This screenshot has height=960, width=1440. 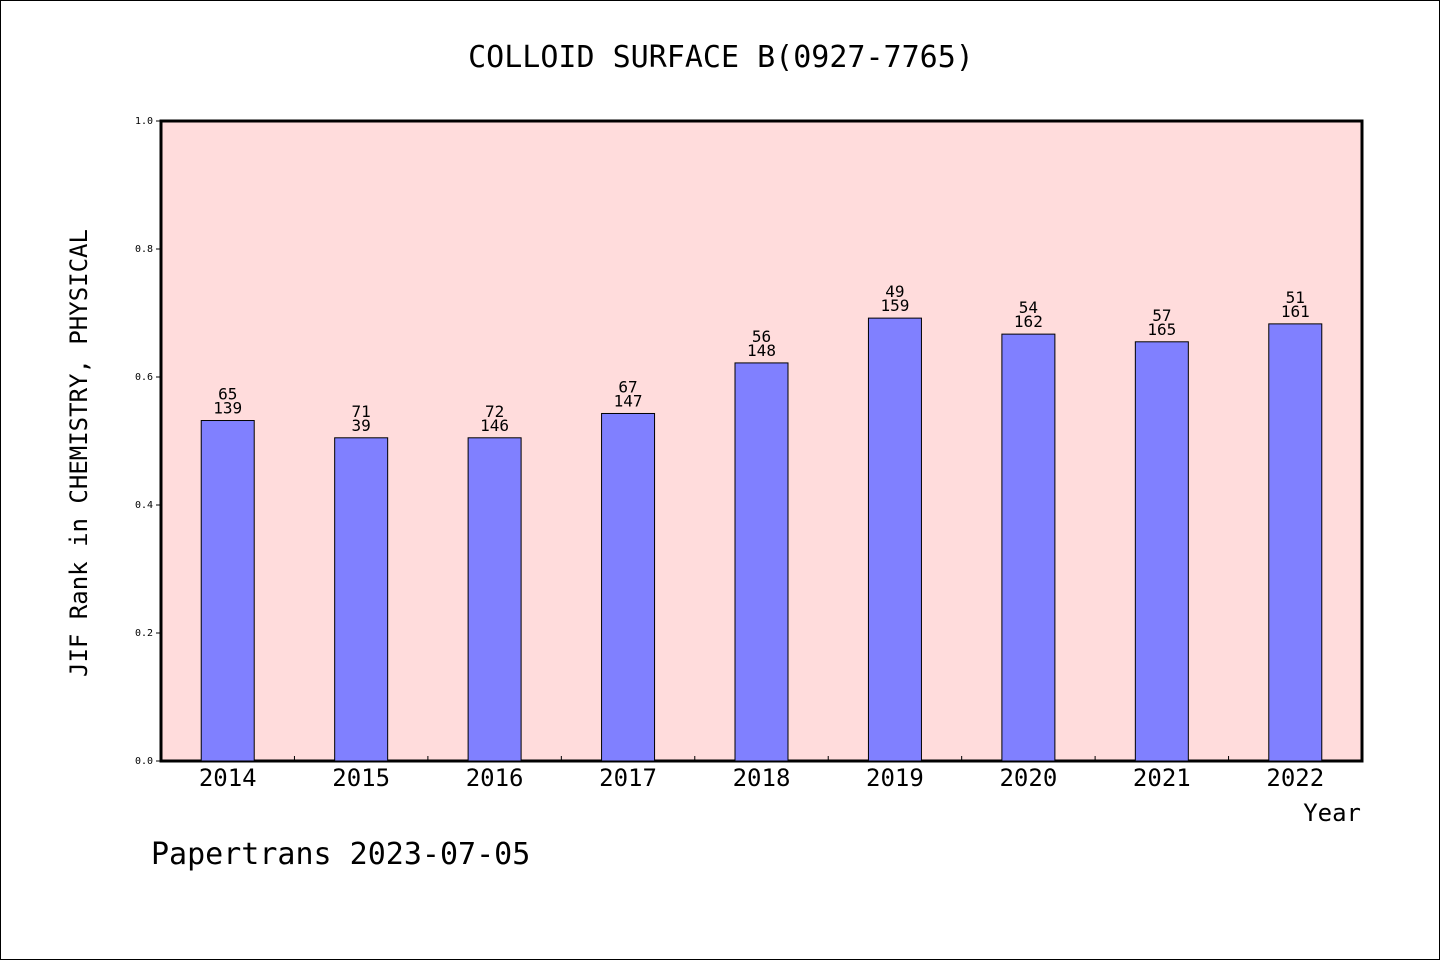 I want to click on data-label-top-2014: 65, so click(x=227, y=394).